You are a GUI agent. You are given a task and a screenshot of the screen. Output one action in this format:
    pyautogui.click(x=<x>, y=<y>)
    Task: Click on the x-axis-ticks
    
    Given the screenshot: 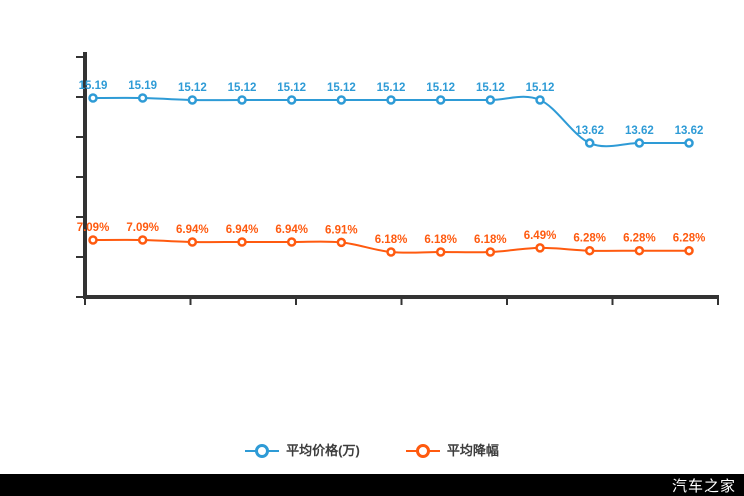 What is the action you would take?
    pyautogui.click(x=401, y=302)
    